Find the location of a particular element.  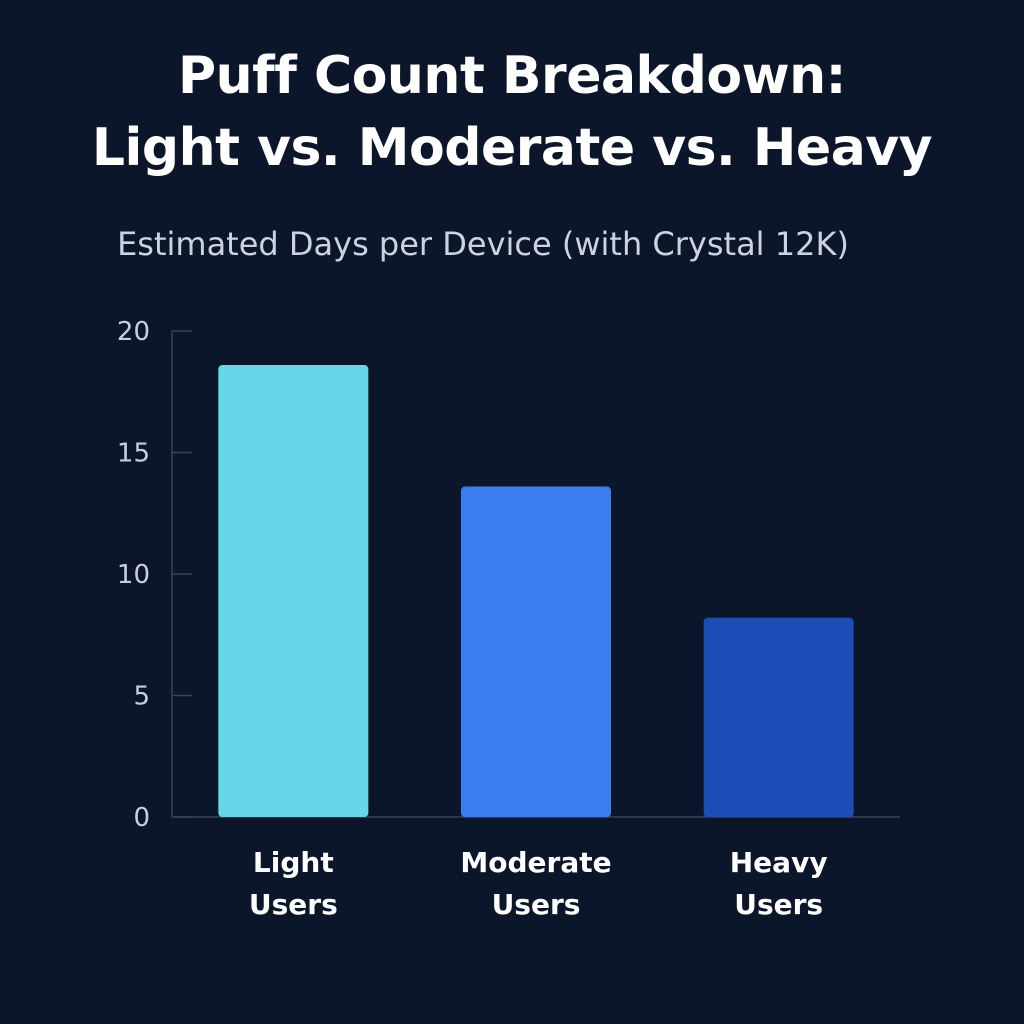

x-category-label-line: Light is located at coordinates (293, 862).